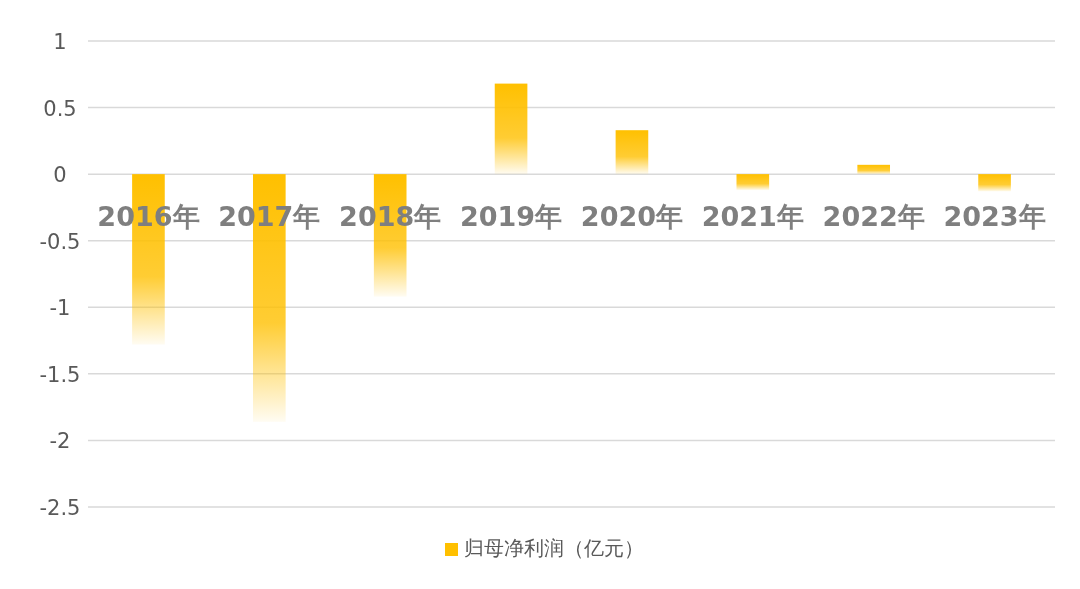  Describe the element at coordinates (994, 217) in the screenshot. I see `x-tick-label: 2023年` at that location.